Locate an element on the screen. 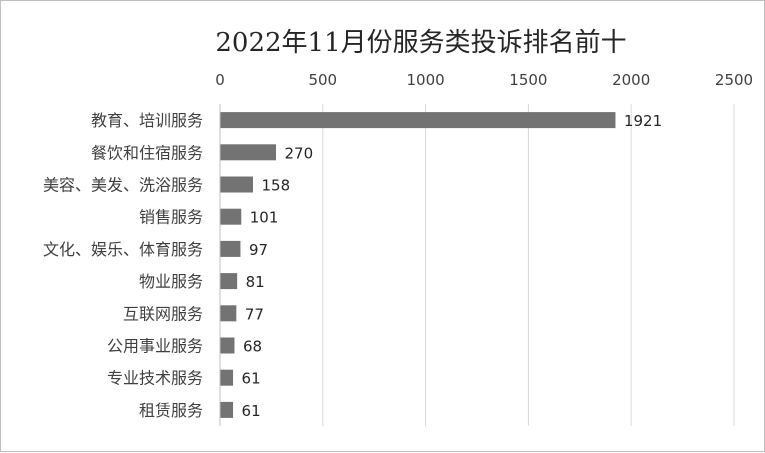 This screenshot has width=765, height=453. x-tick-label: 1500 is located at coordinates (528, 80).